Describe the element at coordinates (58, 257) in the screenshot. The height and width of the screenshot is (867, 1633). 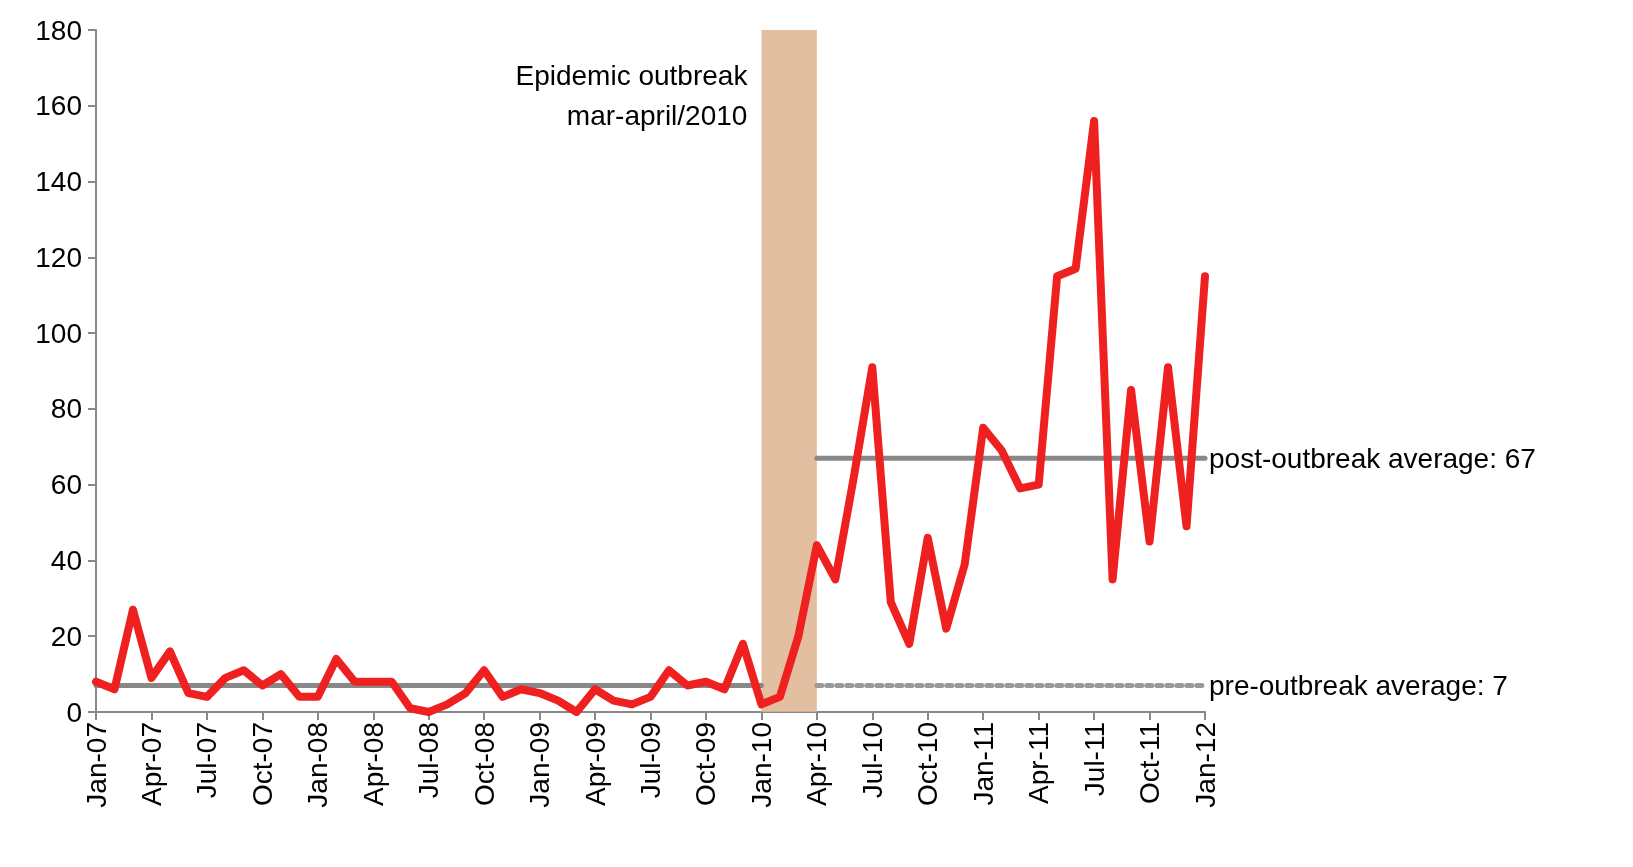
I see `y-tick-label: 120` at that location.